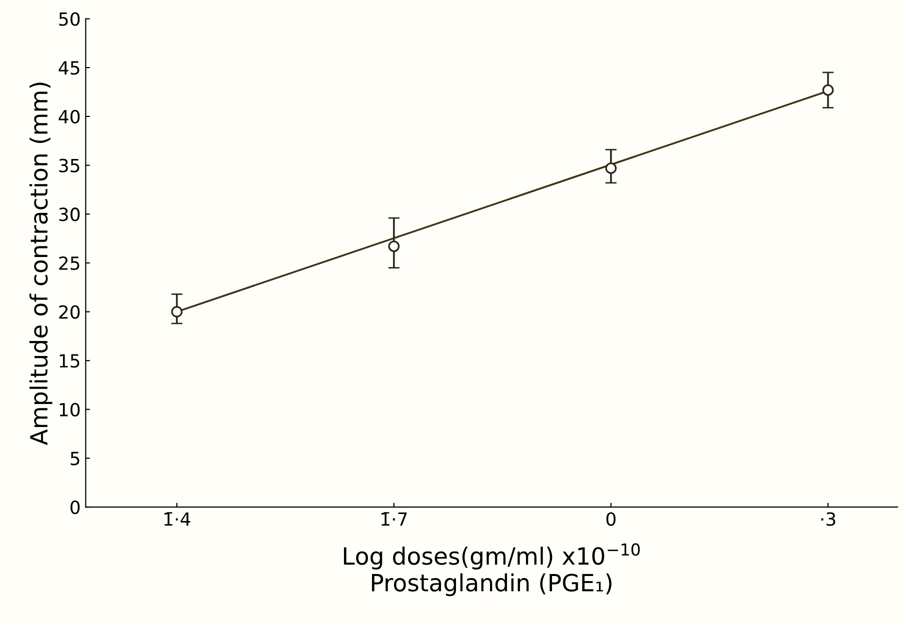  I want to click on x-tick-label: ·3, so click(828, 519).